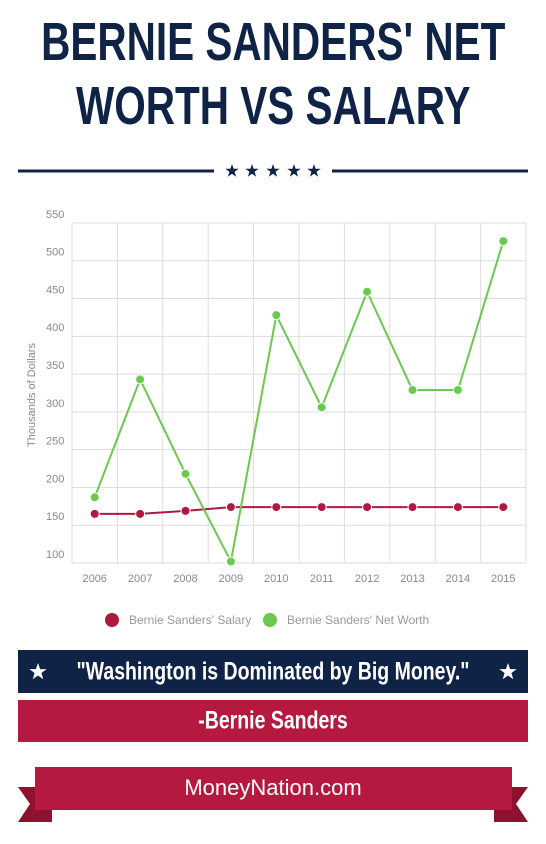 This screenshot has height=844, width=546. Describe the element at coordinates (55, 328) in the screenshot. I see `y-tick-label: 400` at that location.